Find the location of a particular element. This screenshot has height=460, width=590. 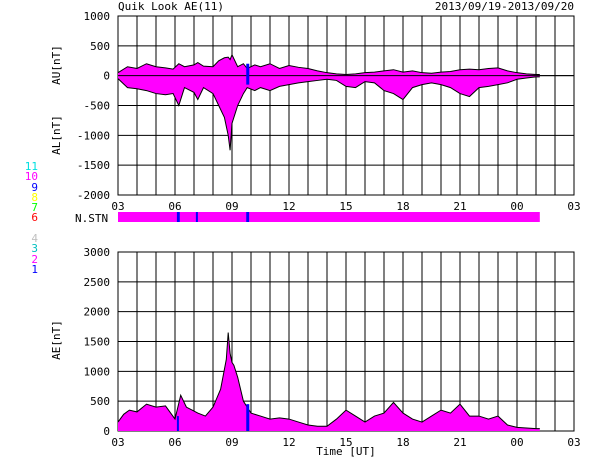

y-tick-label: -1500 is located at coordinates (93, 165).